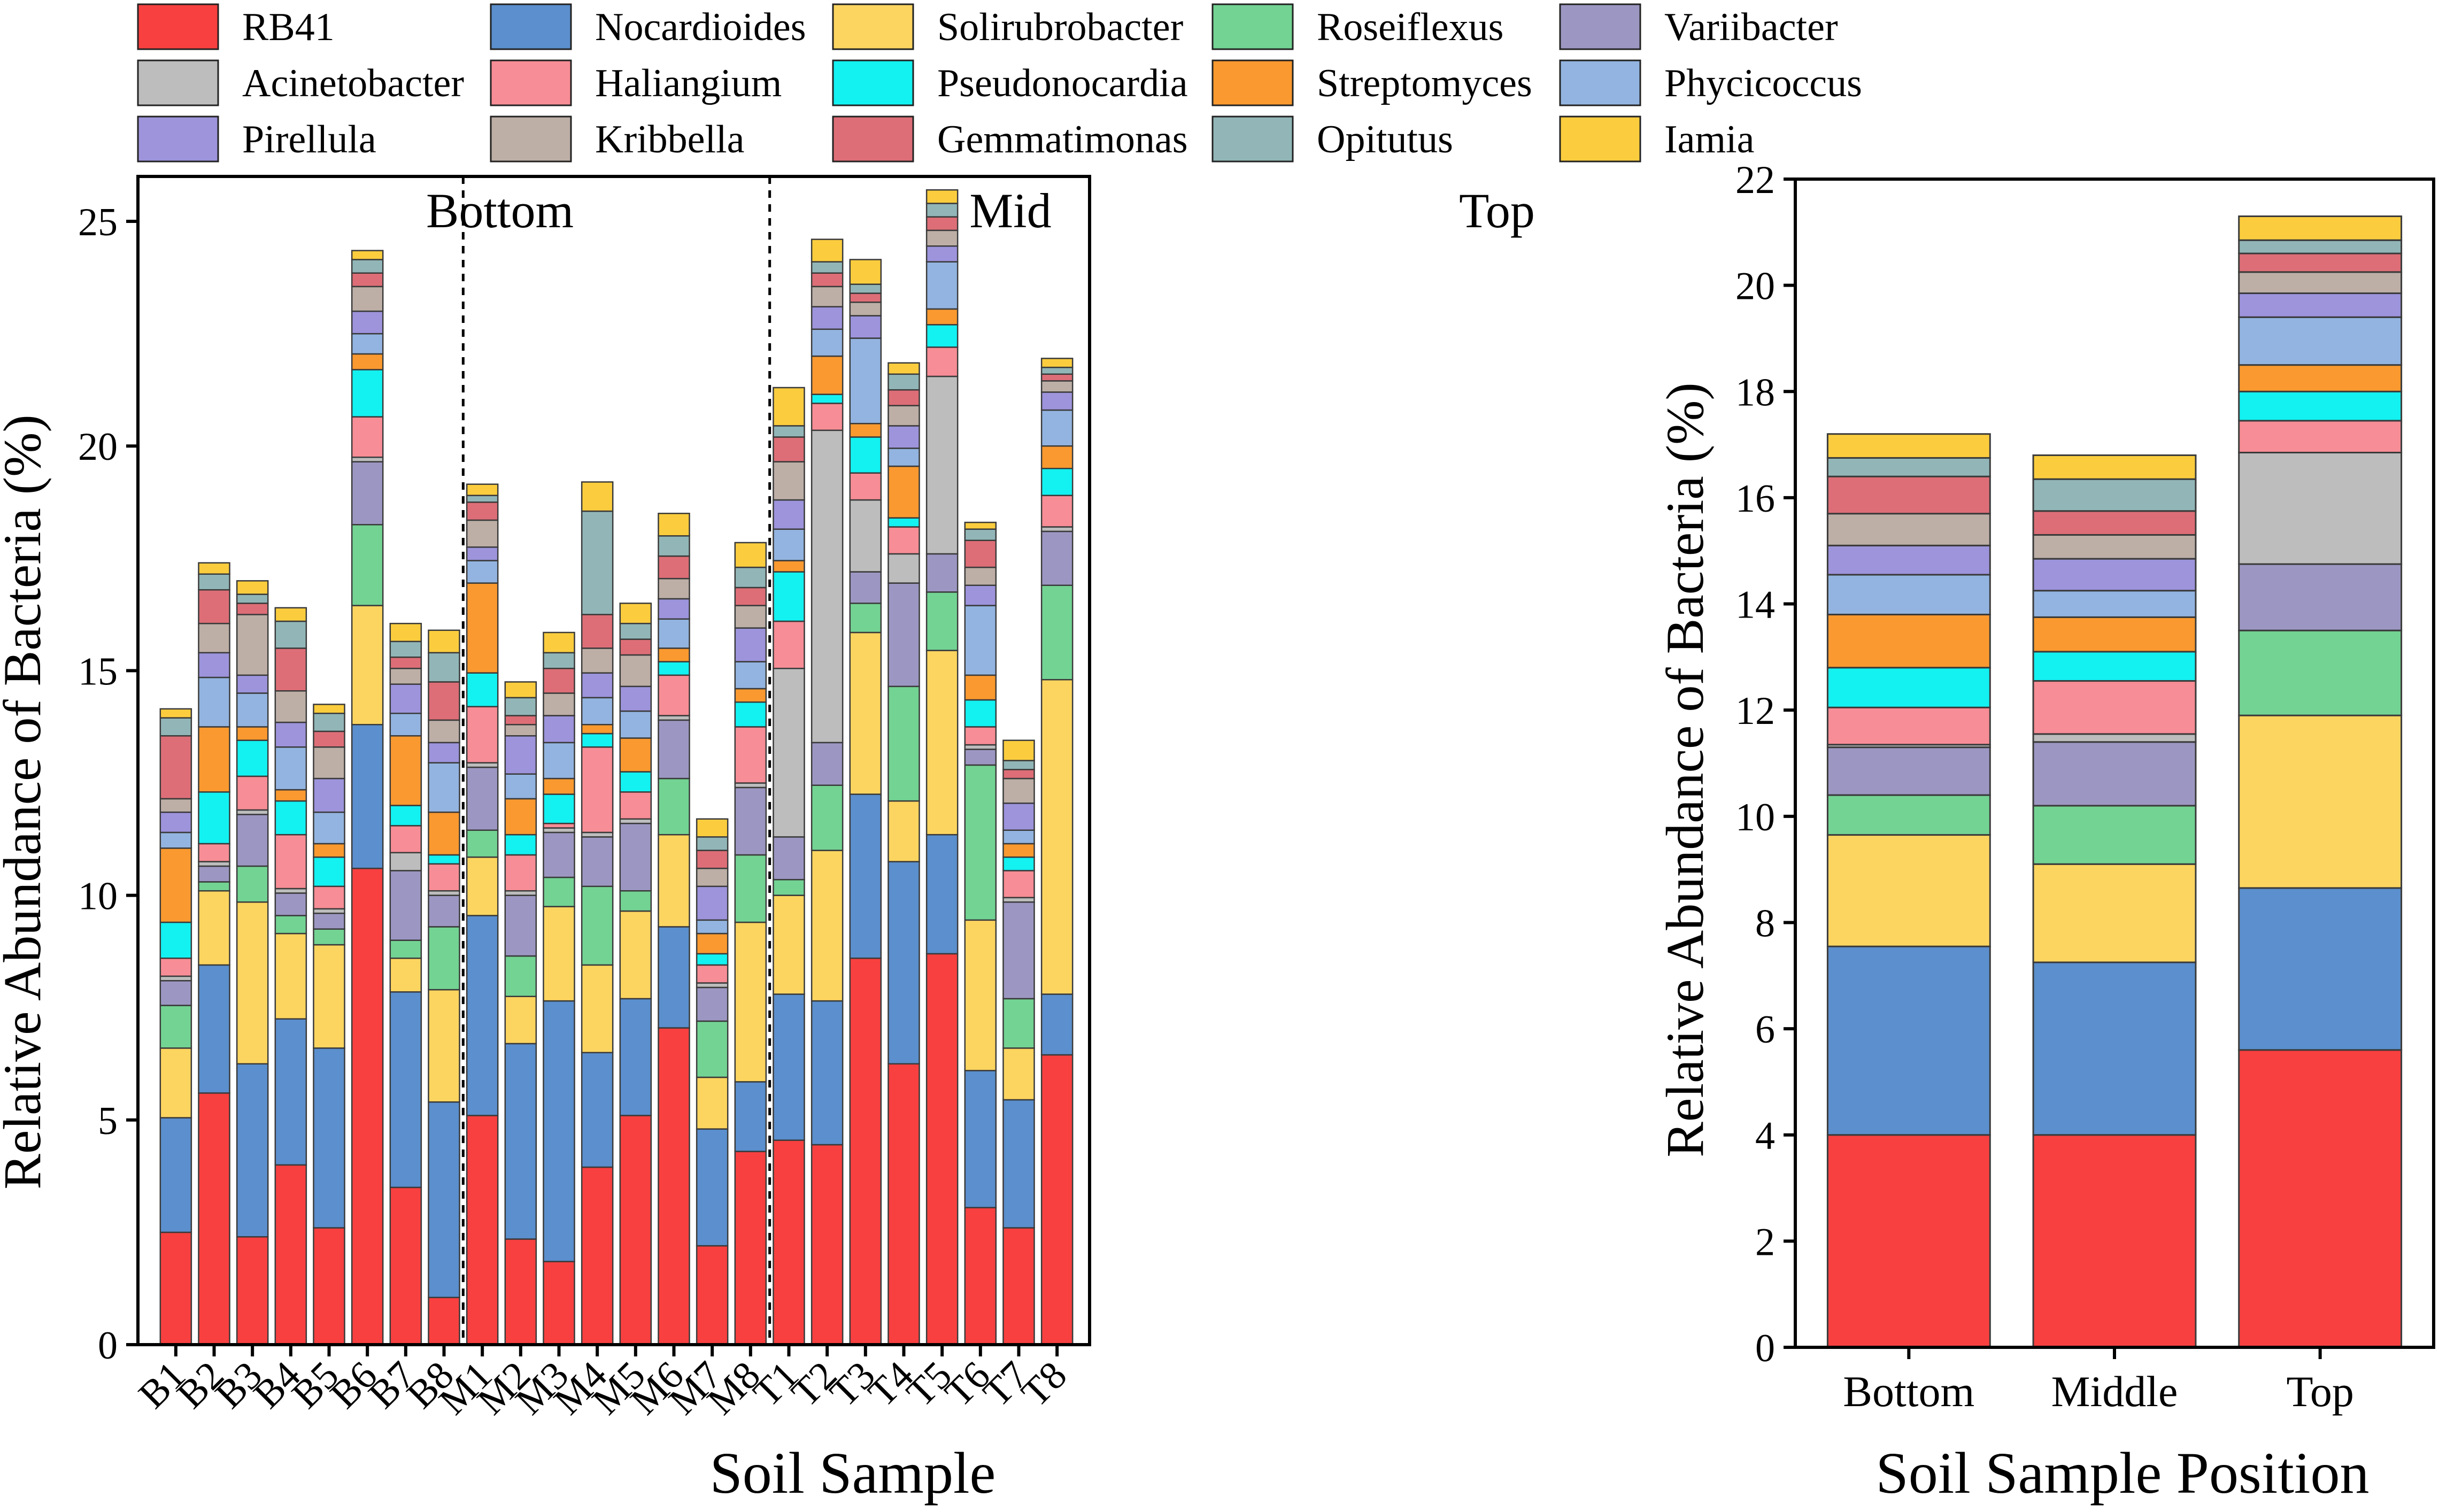 This screenshot has height=1512, width=2439. I want to click on bar-segment-m7-acinetobacter, so click(712, 985).